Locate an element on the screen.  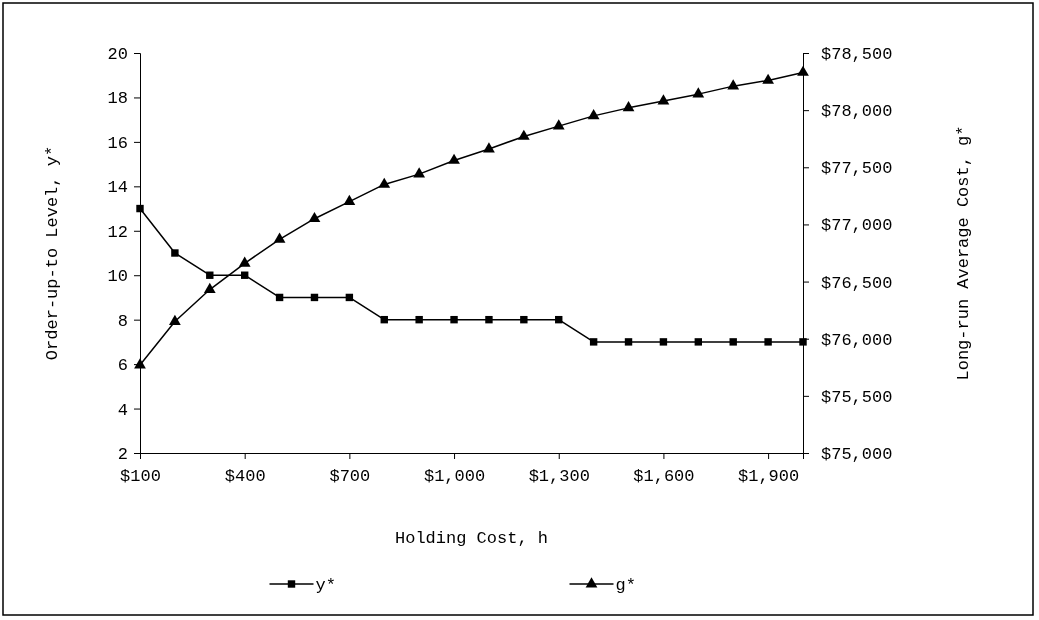
y2-tick-label: $77,000 is located at coordinates (857, 226).